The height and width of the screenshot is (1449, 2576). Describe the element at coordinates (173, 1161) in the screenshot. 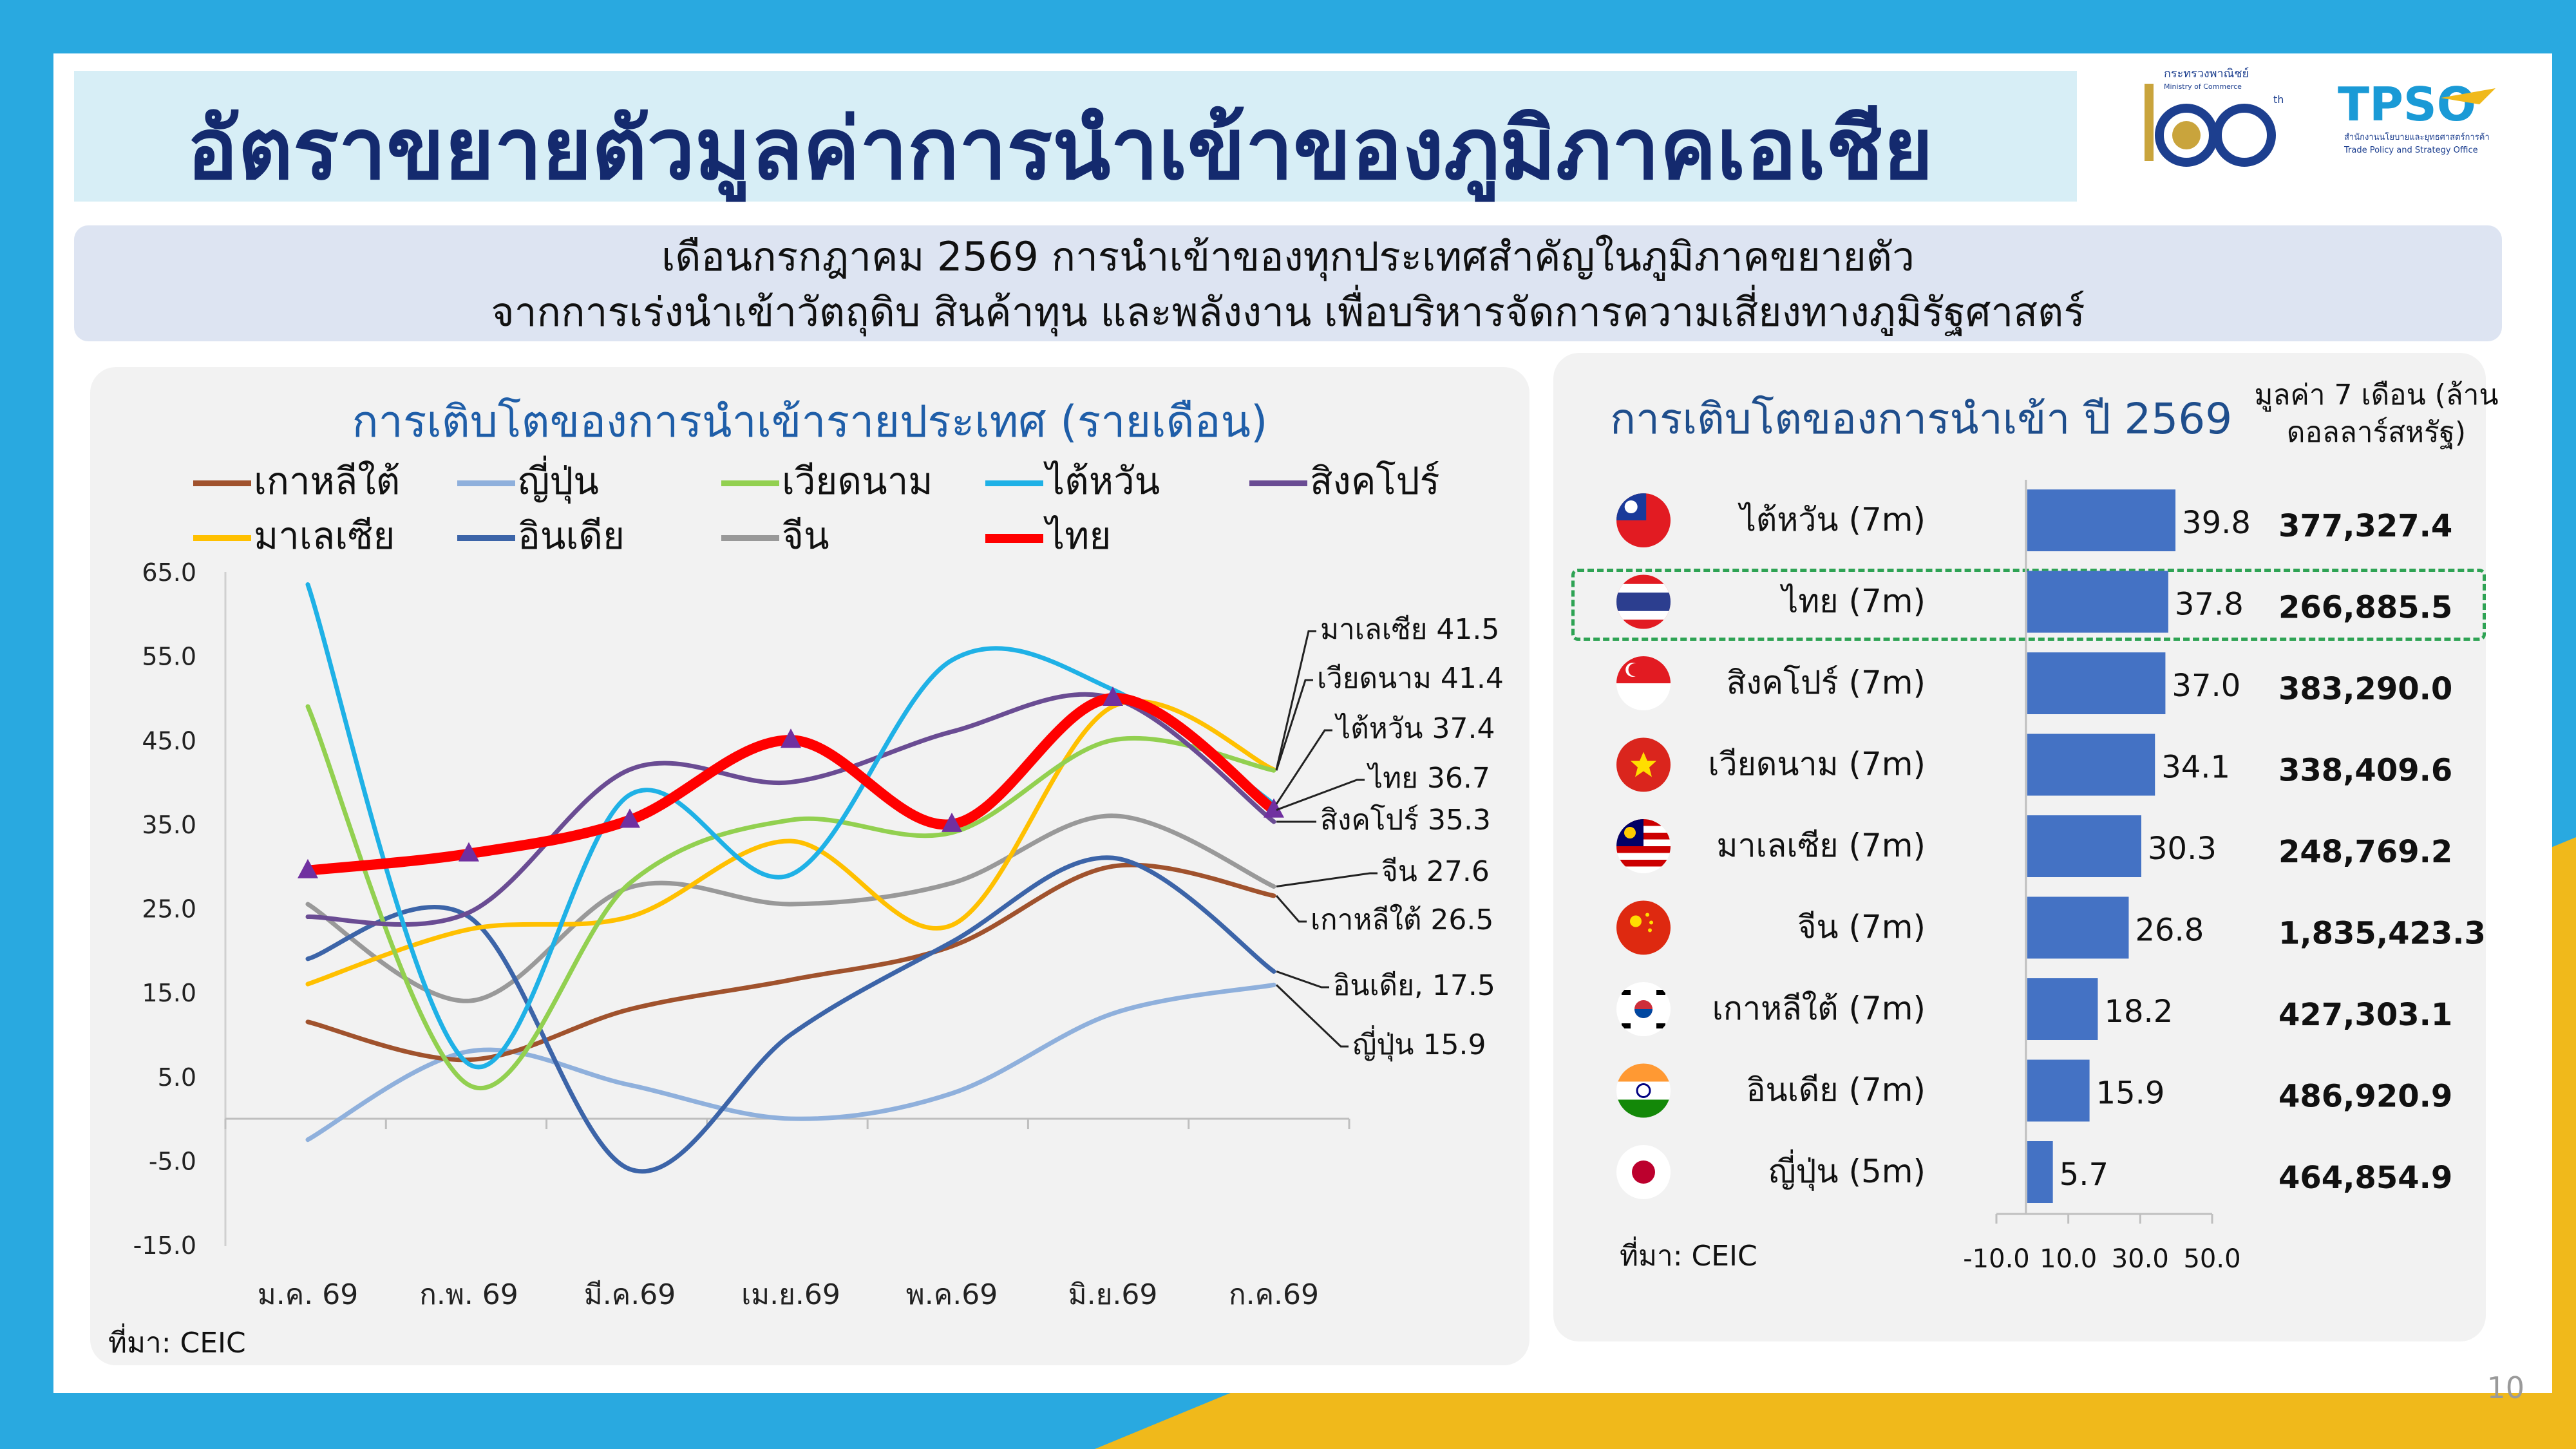

I see `y-tick-label: -5.0` at that location.